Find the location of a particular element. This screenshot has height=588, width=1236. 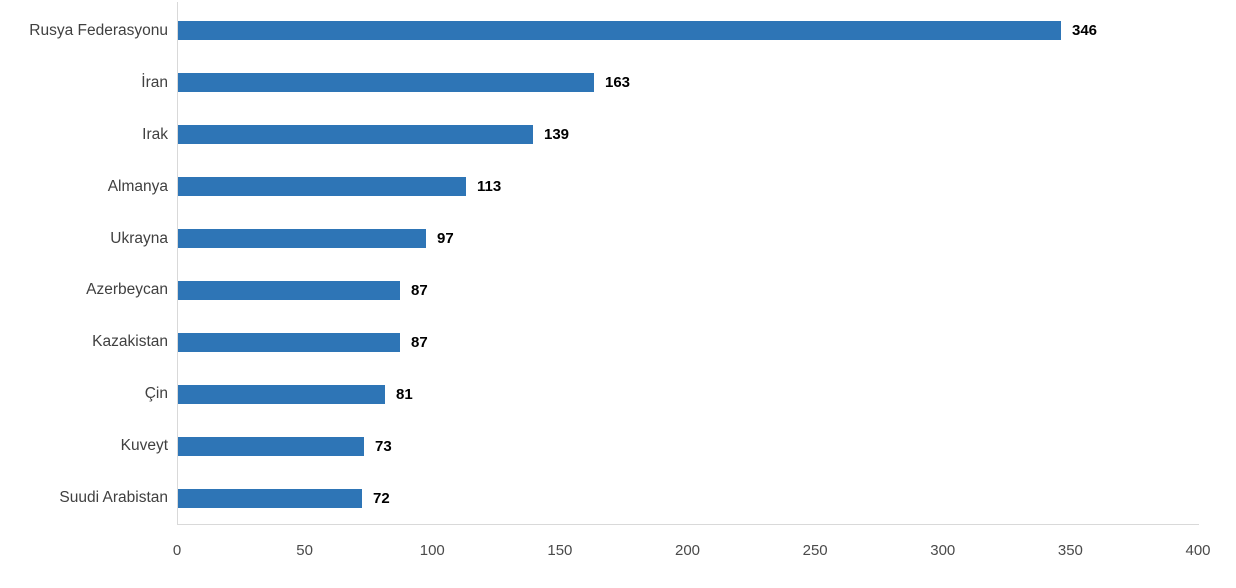

category-label: Kazakistan is located at coordinates (130, 342).